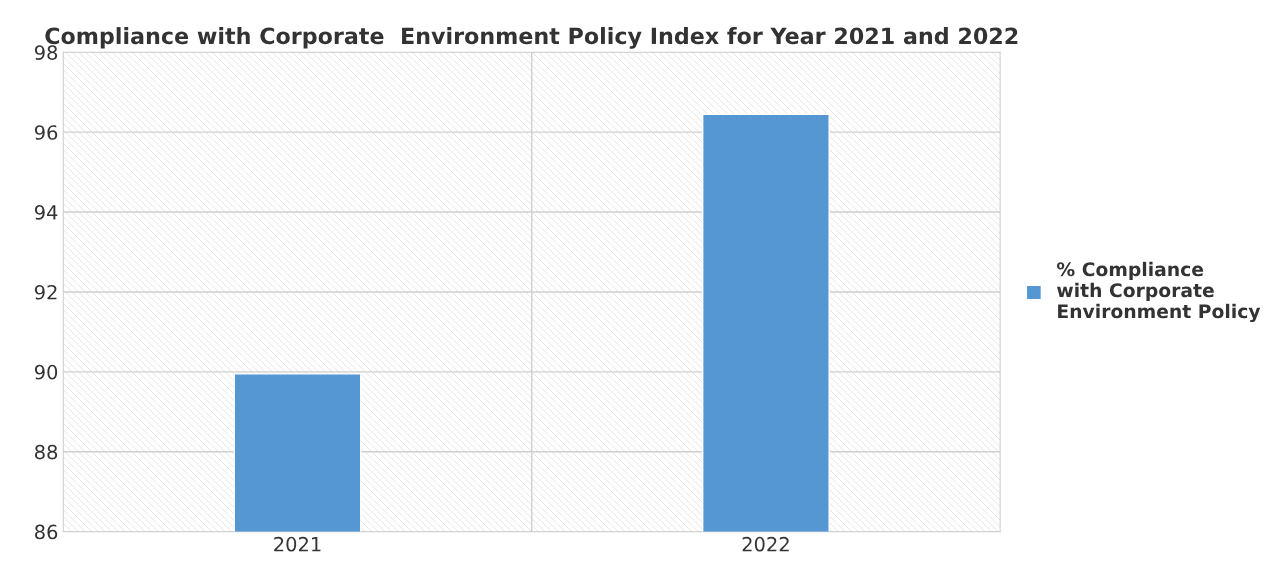 The height and width of the screenshot is (581, 1266). Describe the element at coordinates (46, 372) in the screenshot. I see `y-tick-label: 90` at that location.